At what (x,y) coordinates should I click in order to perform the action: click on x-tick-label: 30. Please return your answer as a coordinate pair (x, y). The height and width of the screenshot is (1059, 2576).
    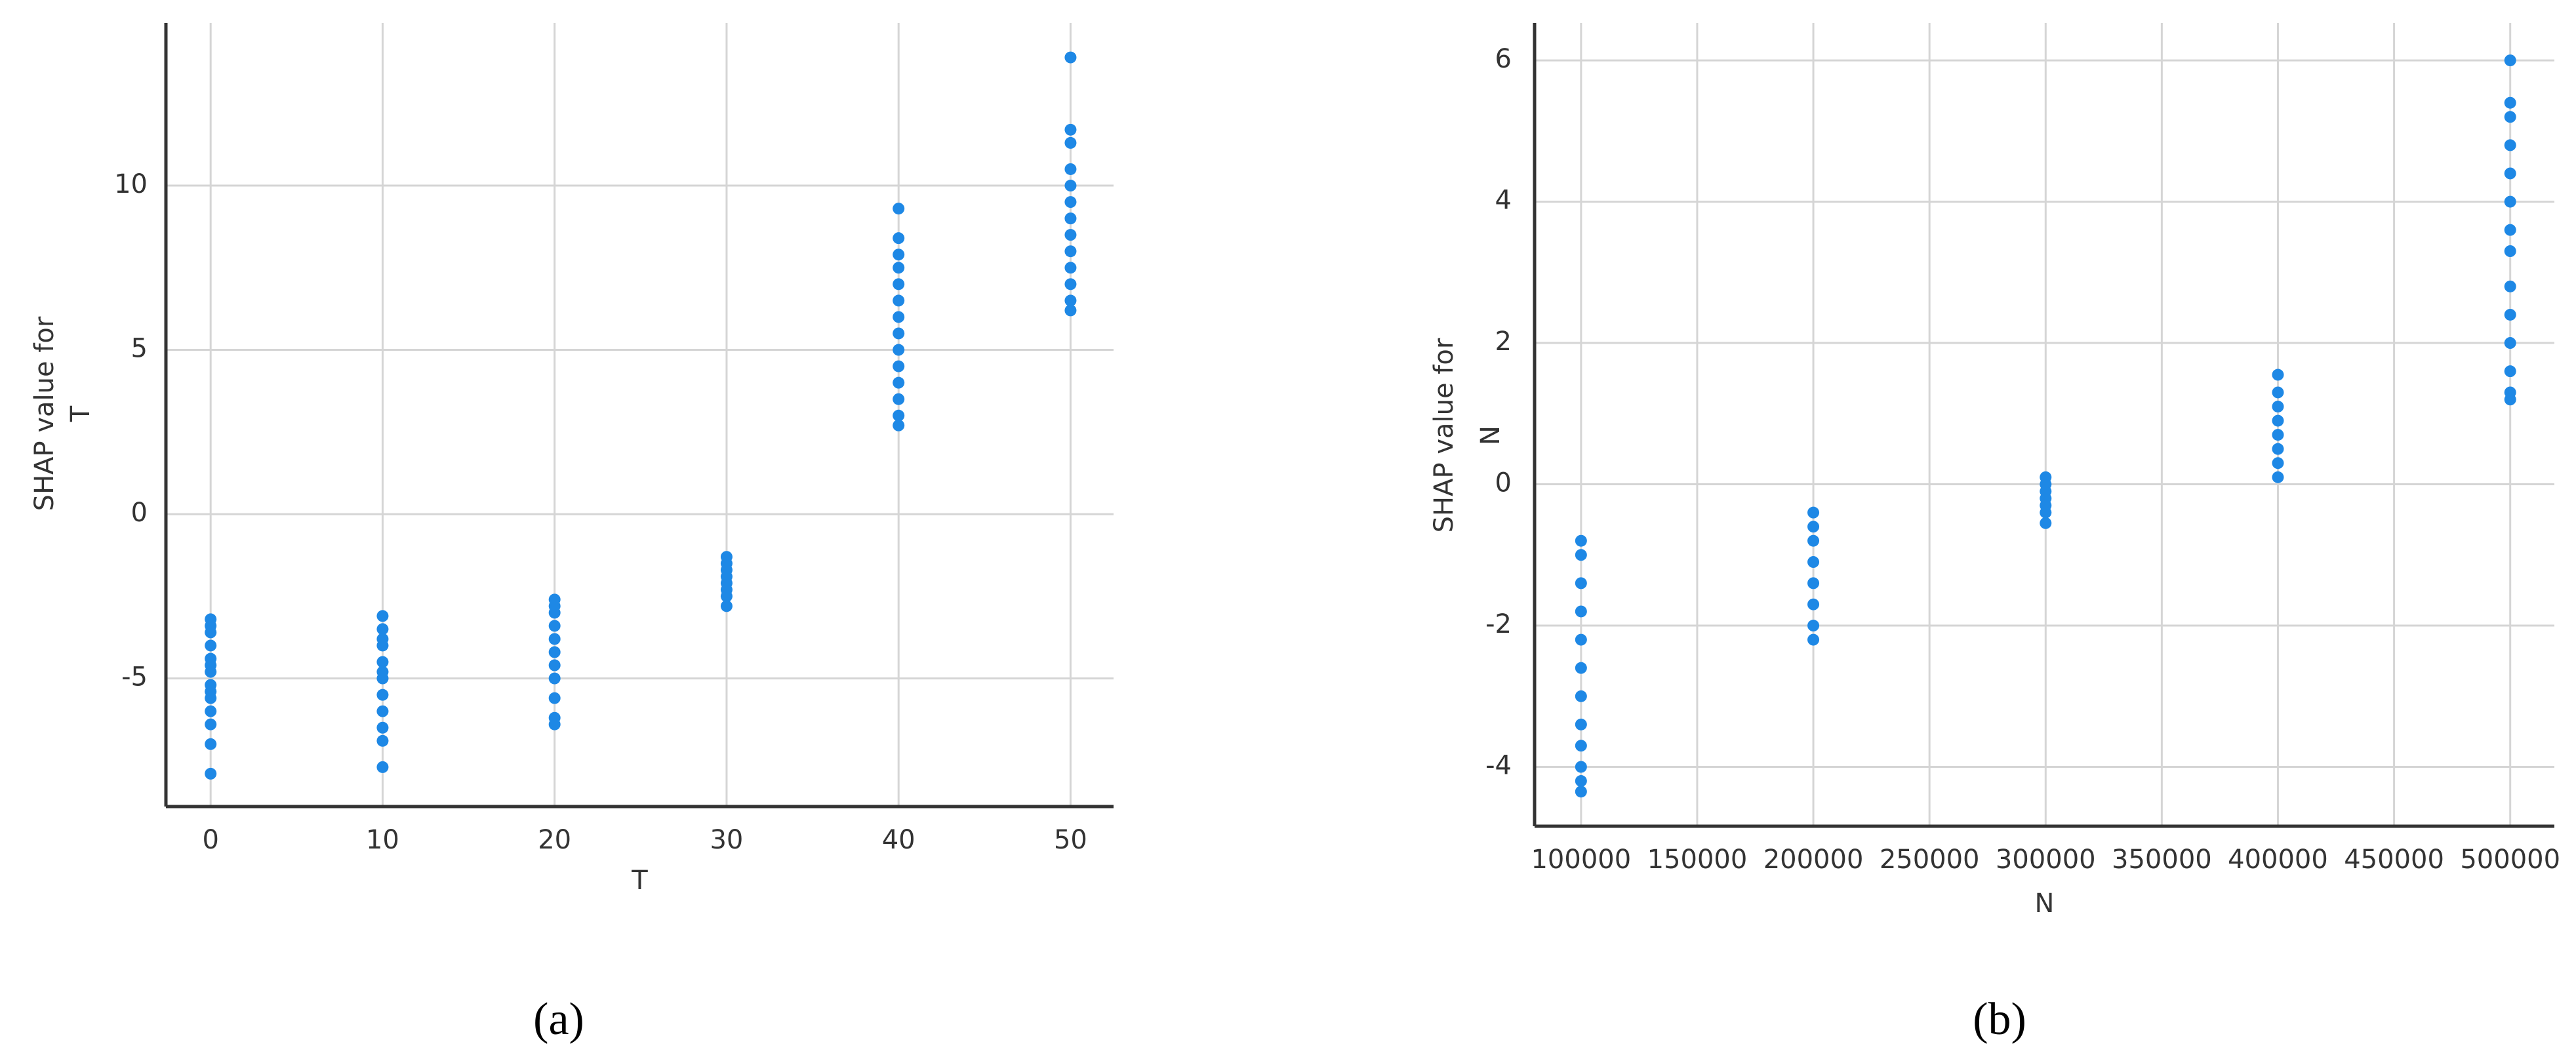
    Looking at the image, I should click on (726, 840).